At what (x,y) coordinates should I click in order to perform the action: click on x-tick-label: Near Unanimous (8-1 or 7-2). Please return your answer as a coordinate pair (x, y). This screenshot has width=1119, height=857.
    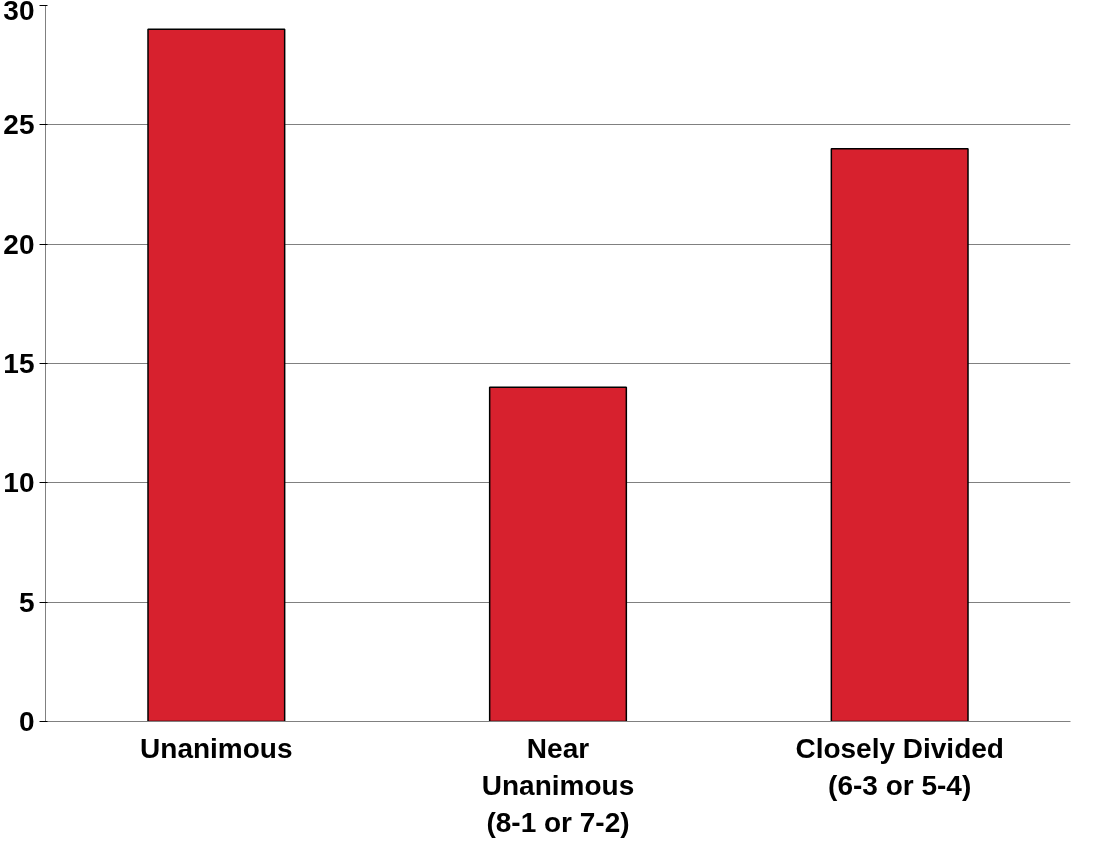
    Looking at the image, I should click on (558, 785).